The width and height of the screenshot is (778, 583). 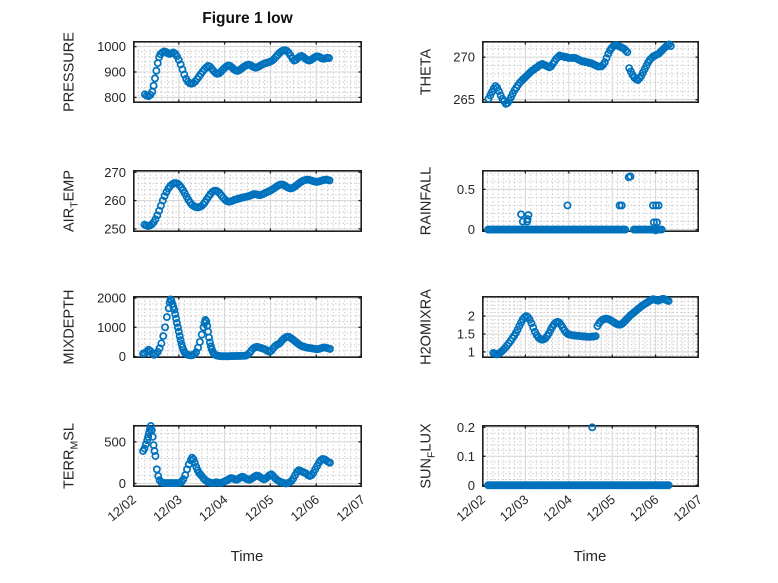 What do you see at coordinates (115, 200) in the screenshot?
I see `svg-text: 260` at bounding box center [115, 200].